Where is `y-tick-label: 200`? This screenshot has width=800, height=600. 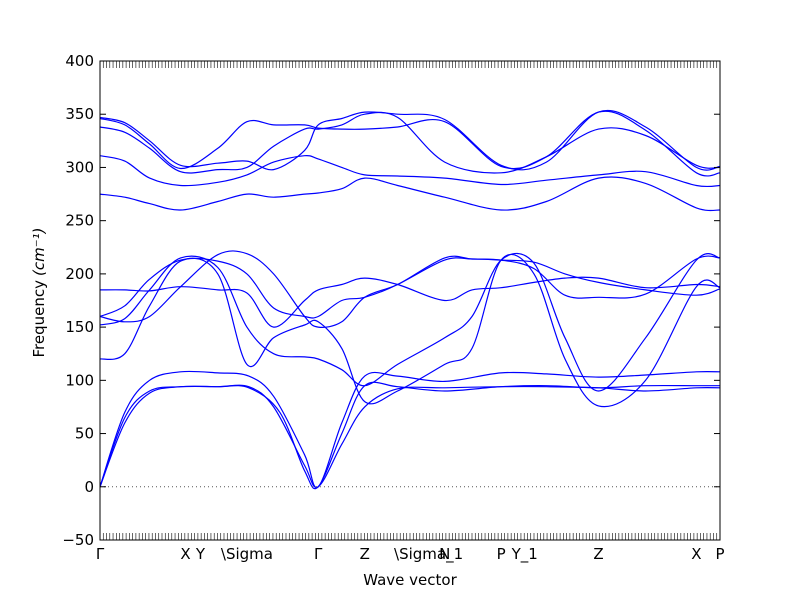 y-tick-label: 200 is located at coordinates (79, 274).